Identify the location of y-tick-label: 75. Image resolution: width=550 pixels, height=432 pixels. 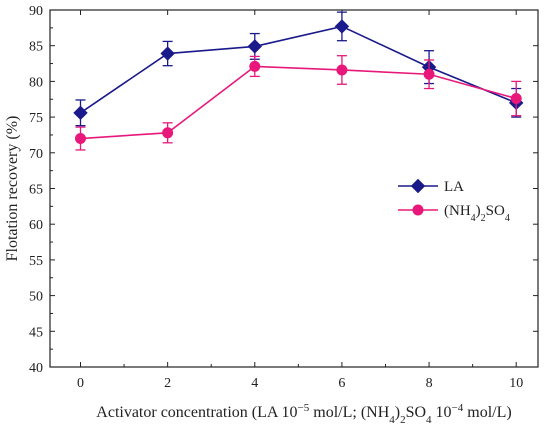
(36, 118).